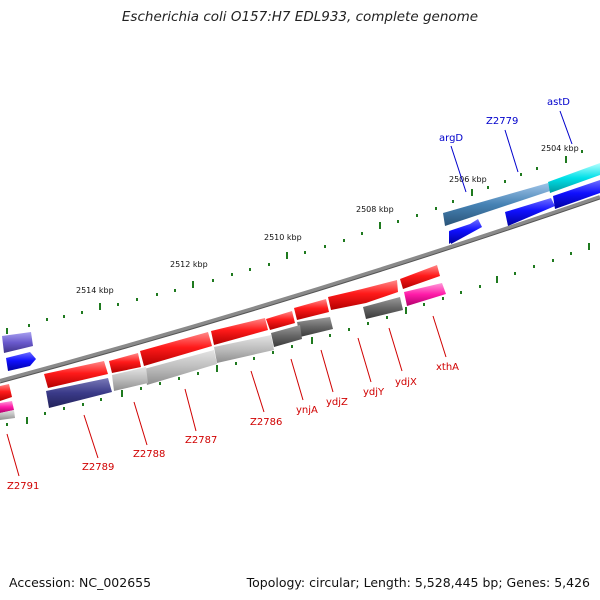 The image size is (600, 600). Describe the element at coordinates (149, 454) in the screenshot. I see `gene-label-Z2788: Z2788` at that location.